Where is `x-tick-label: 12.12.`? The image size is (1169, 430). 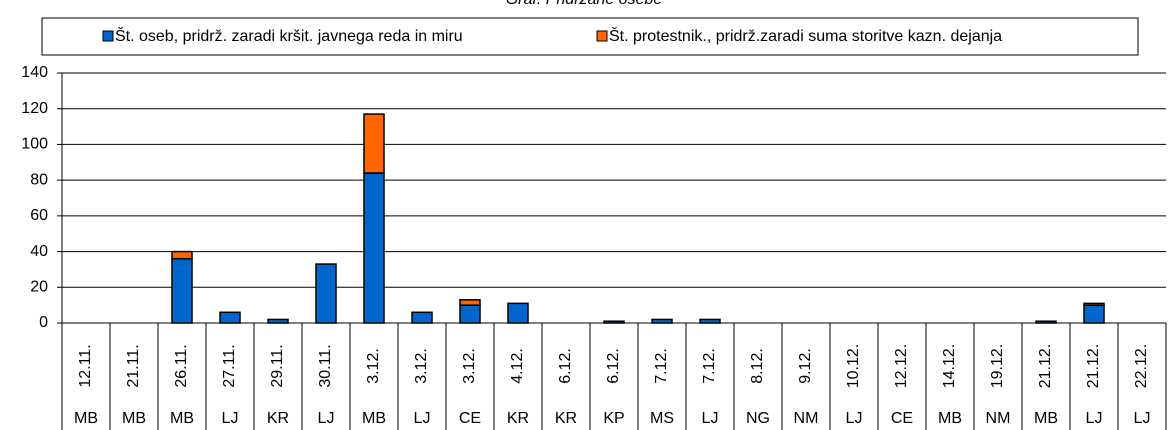
x-tick-label: 12.12. is located at coordinates (901, 366).